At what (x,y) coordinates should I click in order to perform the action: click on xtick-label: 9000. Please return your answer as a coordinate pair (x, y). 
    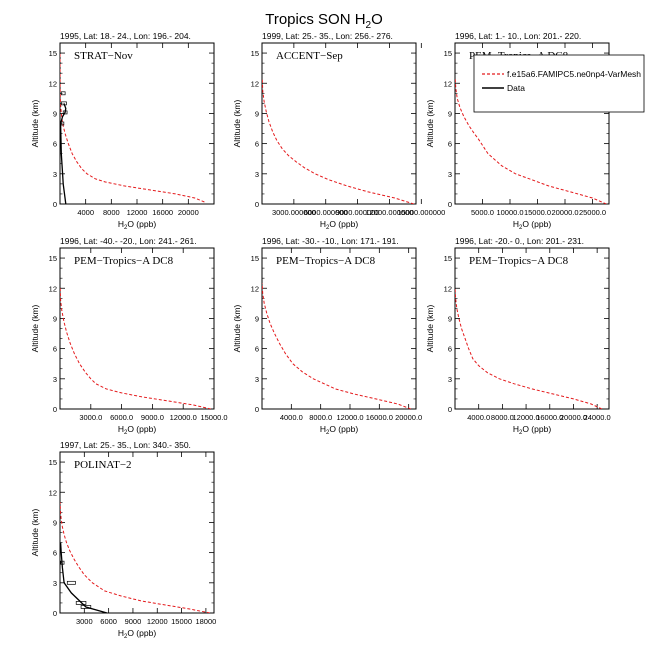
    Looking at the image, I should click on (133, 621).